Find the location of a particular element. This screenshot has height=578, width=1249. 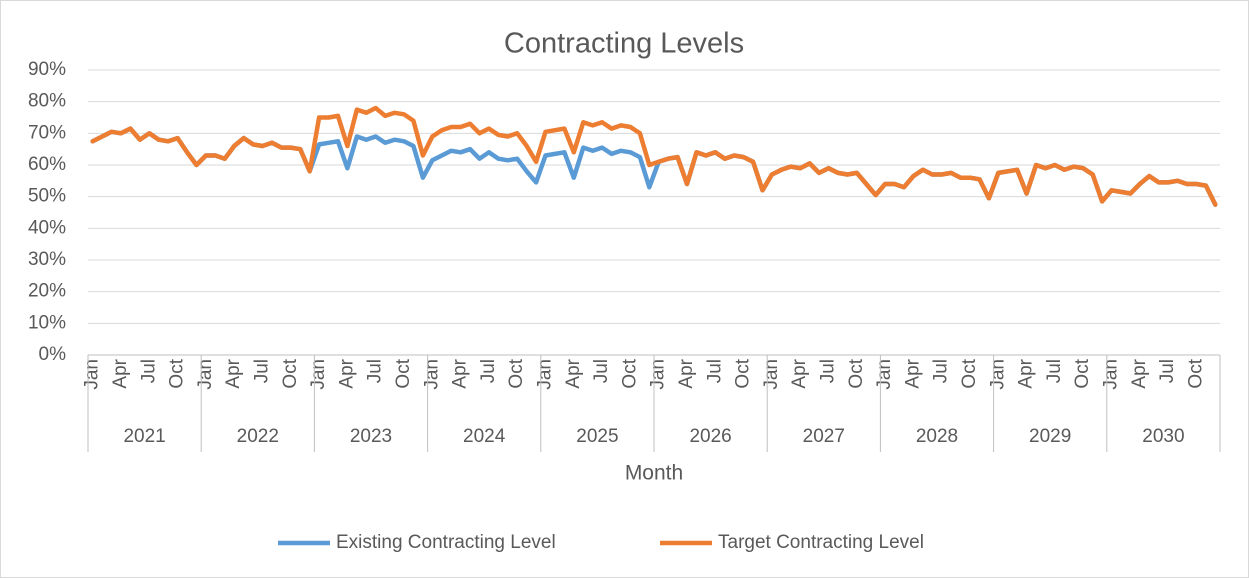

year-label: 2026 is located at coordinates (710, 436).